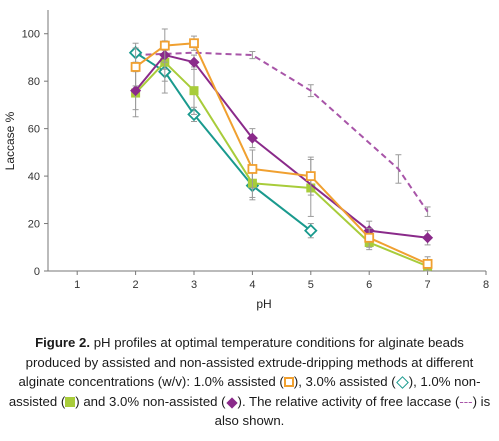 The width and height of the screenshot is (499, 441). I want to click on x-tick-label: 1, so click(77, 285).